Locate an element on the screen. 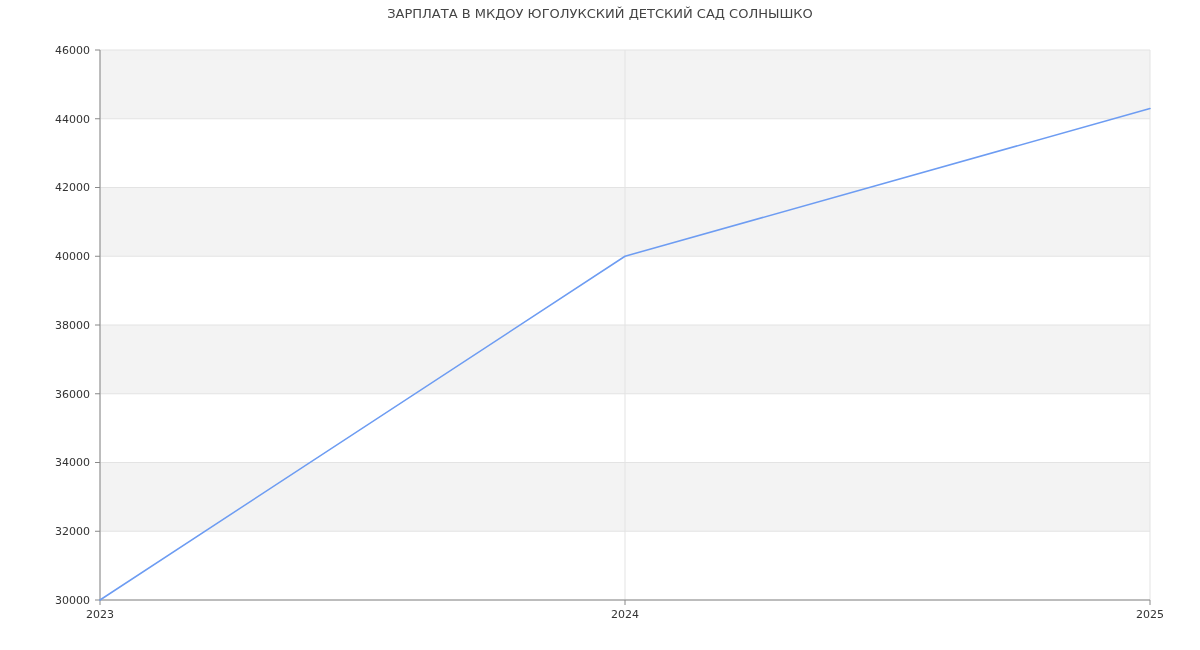  y-tick-label: 34000 is located at coordinates (72, 463).